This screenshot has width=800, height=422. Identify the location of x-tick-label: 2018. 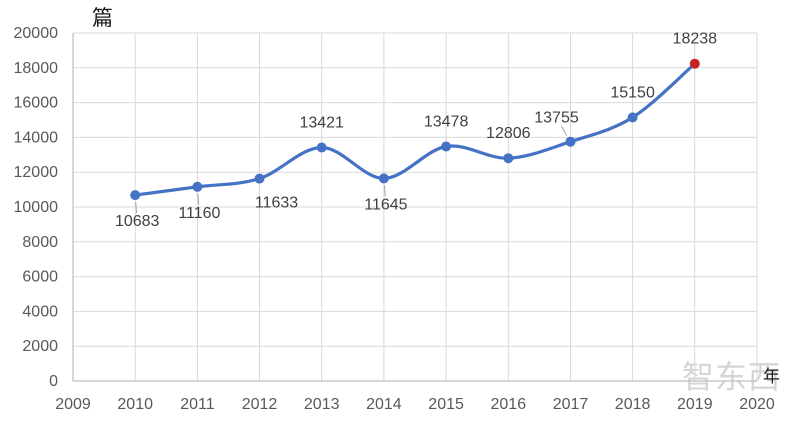
(633, 404).